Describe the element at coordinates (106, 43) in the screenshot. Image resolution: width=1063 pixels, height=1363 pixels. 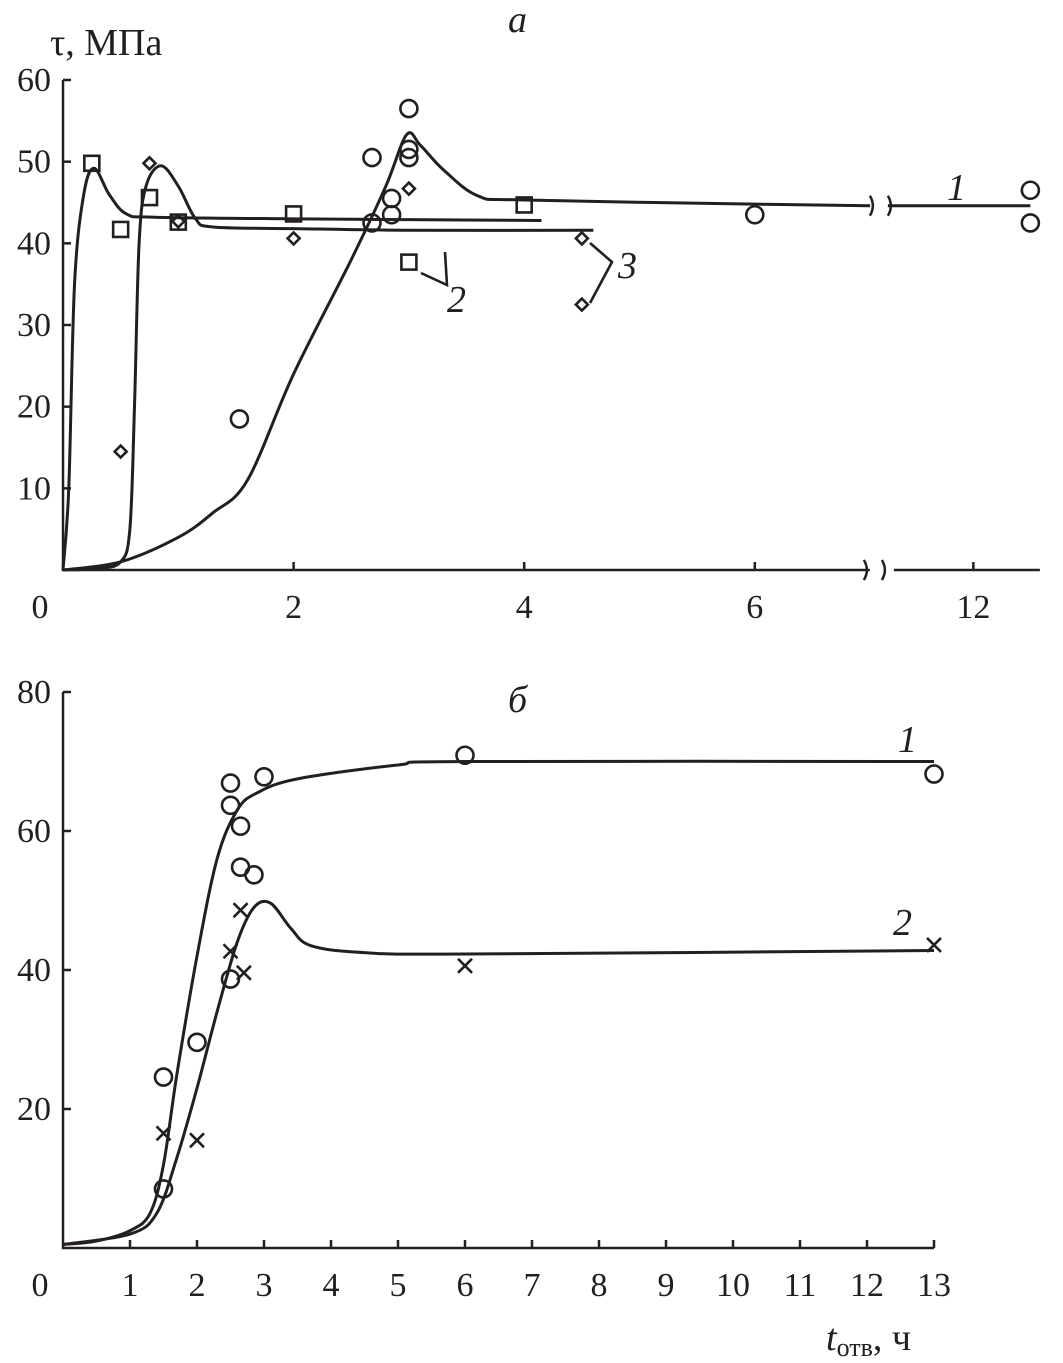
I see `y-axis-label-a: τ, МПа` at that location.